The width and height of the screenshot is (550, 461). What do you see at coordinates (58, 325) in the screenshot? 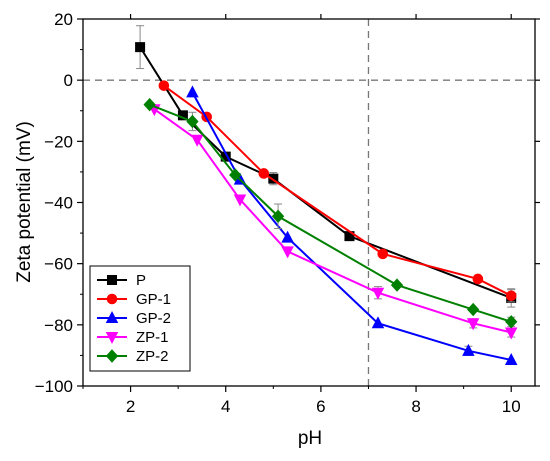
I see `y-tick-label: −80` at bounding box center [58, 325].